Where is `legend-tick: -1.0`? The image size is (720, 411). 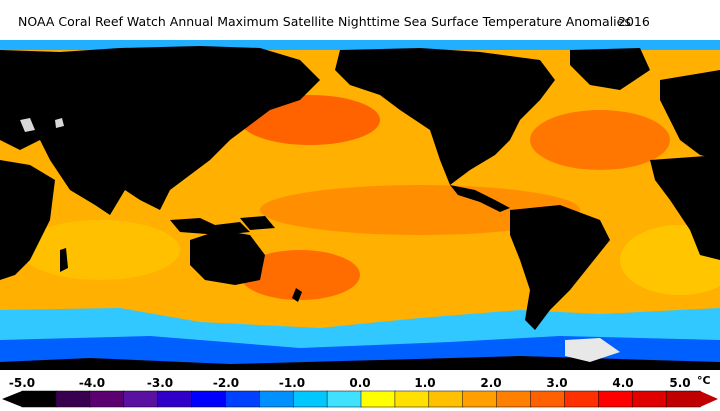 legend-tick: -1.0 is located at coordinates (292, 383).